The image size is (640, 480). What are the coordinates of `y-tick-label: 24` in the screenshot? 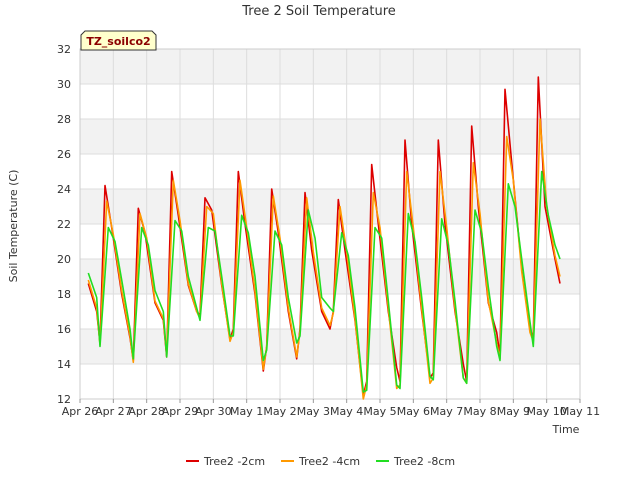 It's located at (64, 189).